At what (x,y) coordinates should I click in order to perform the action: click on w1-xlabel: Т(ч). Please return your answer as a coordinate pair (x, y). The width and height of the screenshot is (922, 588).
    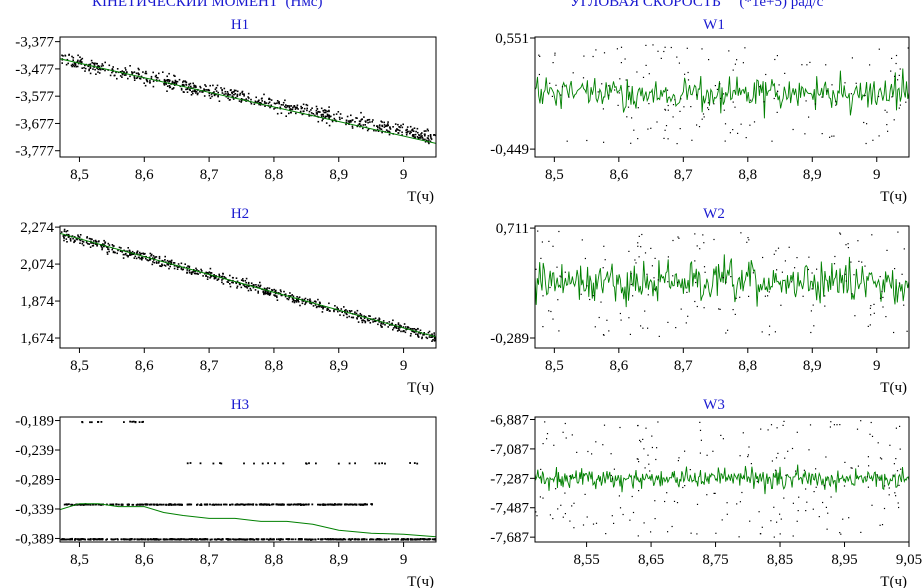
    Looking at the image, I should click on (893, 197).